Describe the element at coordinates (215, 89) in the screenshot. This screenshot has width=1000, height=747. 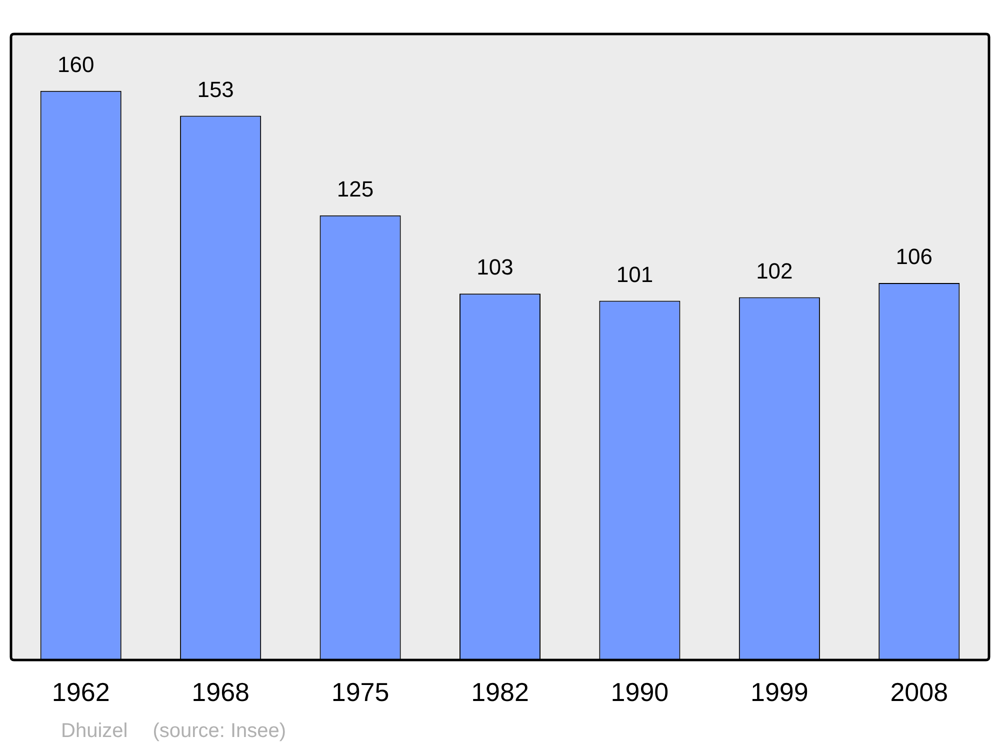
I see `data-label: 153` at that location.